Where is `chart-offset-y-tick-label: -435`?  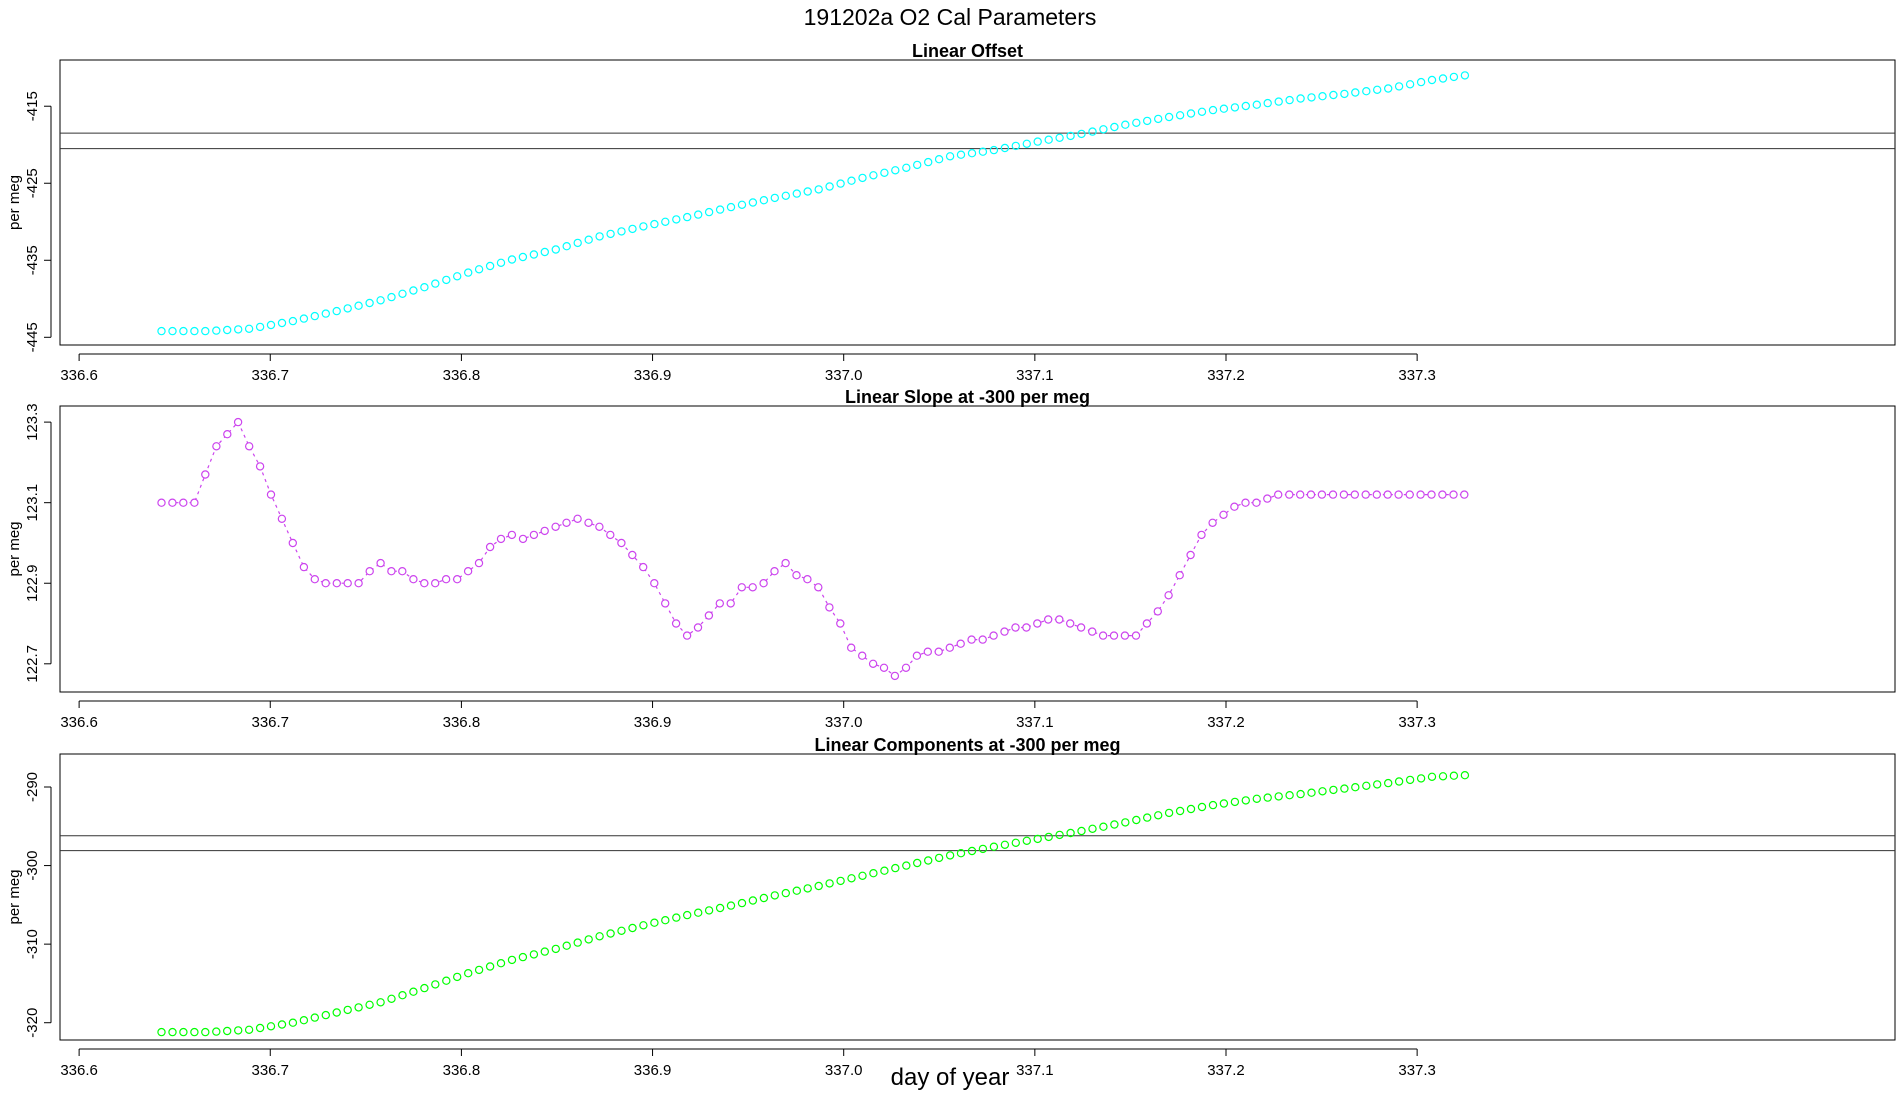
chart-offset-y-tick-label: -435 is located at coordinates (32, 260).